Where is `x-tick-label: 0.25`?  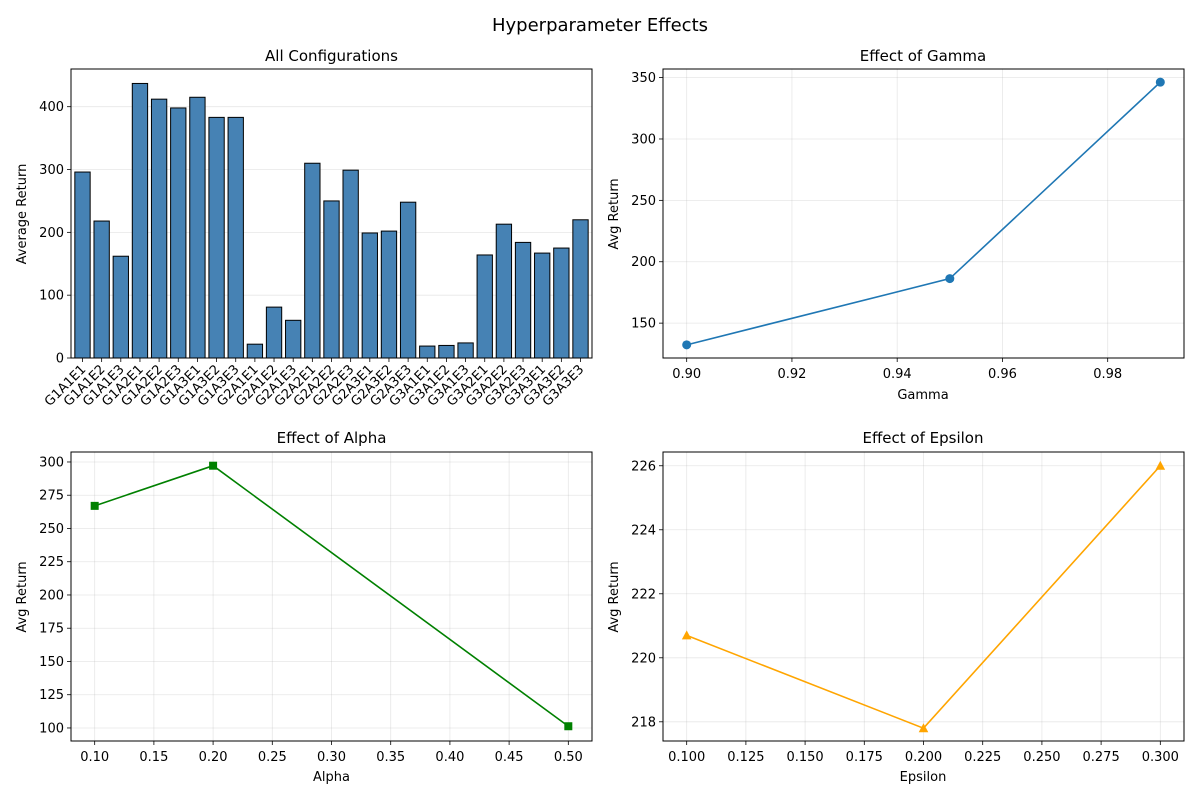
x-tick-label: 0.25 is located at coordinates (272, 757).